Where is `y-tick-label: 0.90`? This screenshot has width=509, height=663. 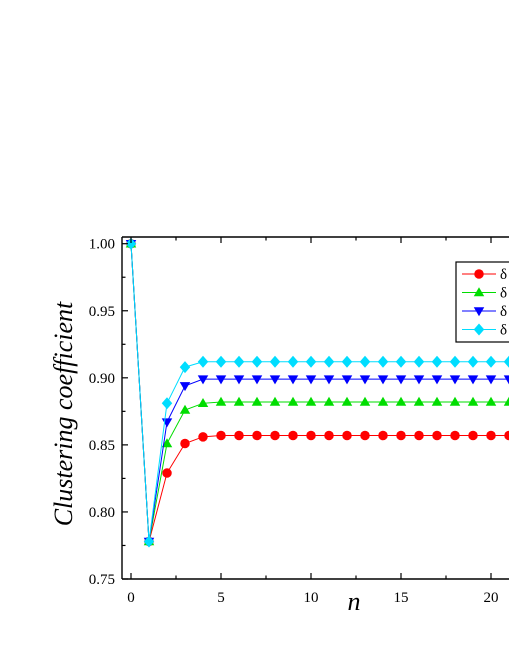
y-tick-label: 0.90 is located at coordinates (102, 379).